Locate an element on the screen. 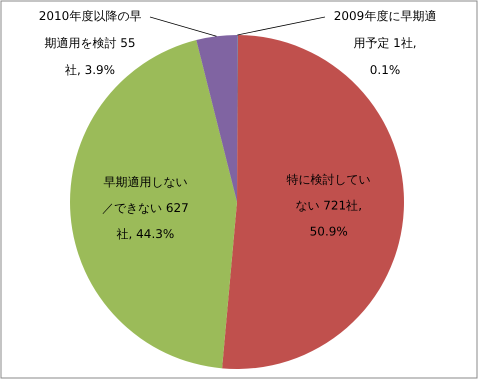  slice-label: 早期適用しない／できない 627社, 44.3% is located at coordinates (145, 208).